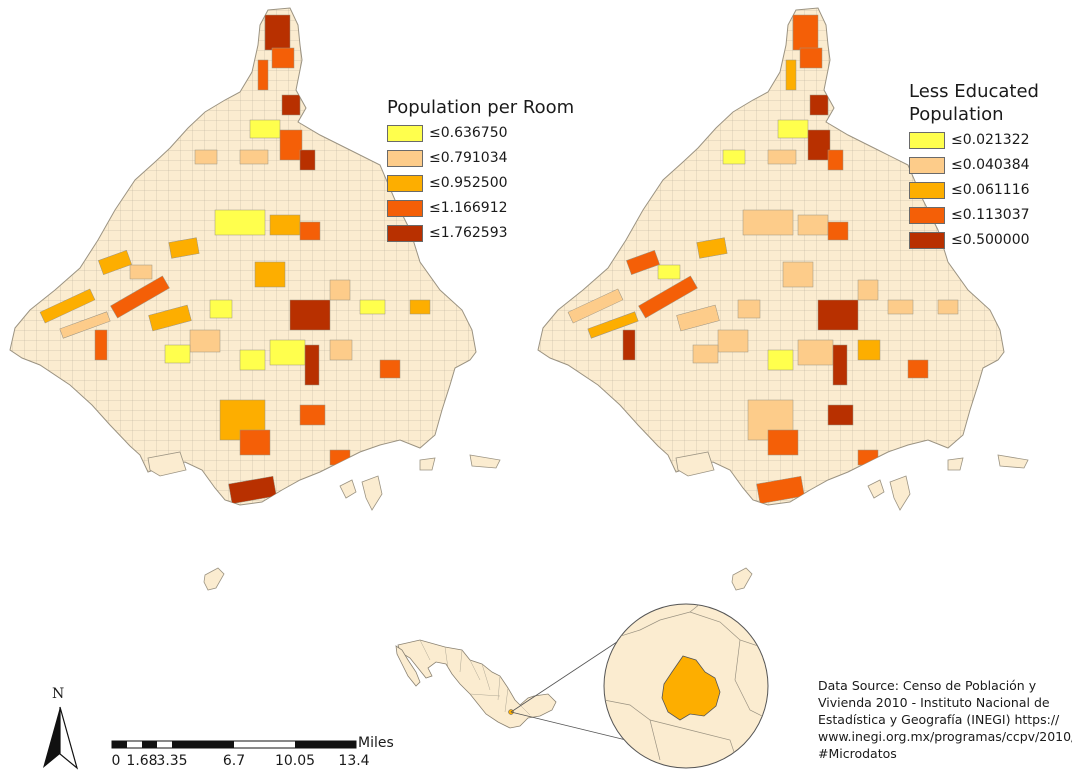 The width and height of the screenshot is (1072, 781). Describe the element at coordinates (927, 685) in the screenshot. I see `source-line: Data Source: Censo de Población y` at that location.